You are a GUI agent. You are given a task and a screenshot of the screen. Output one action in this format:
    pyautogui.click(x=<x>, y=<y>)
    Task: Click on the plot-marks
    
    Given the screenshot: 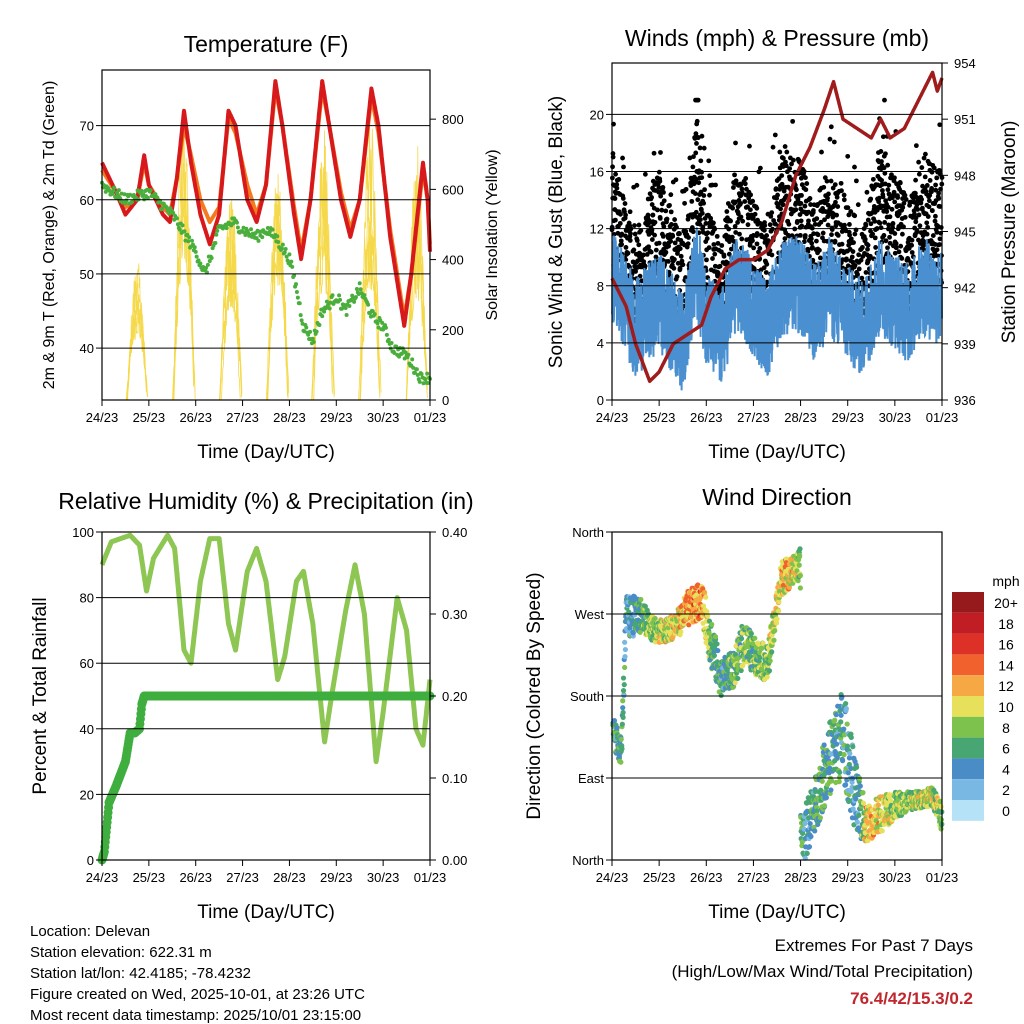 What is the action you would take?
    pyautogui.click(x=266, y=240)
    